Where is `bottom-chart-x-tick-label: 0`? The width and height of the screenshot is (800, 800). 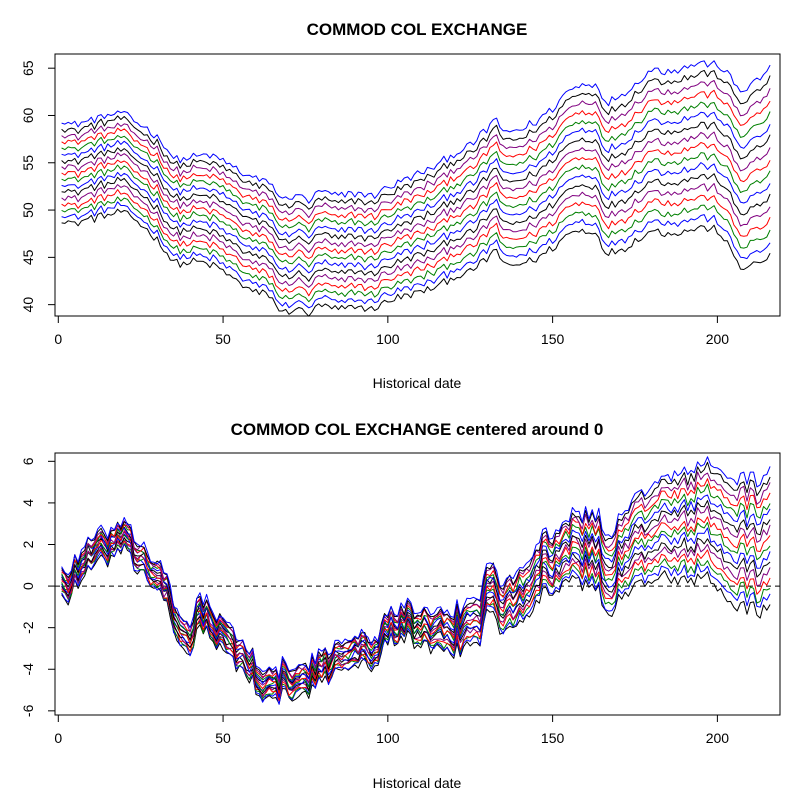 bottom-chart-x-tick-label: 0 is located at coordinates (58, 738).